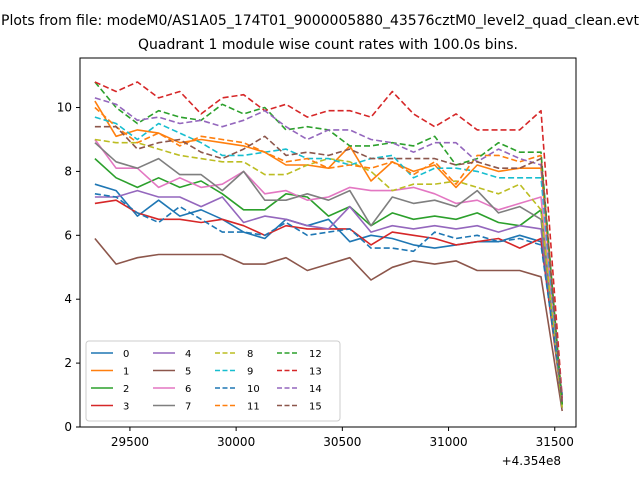 This screenshot has width=640, height=480. I want to click on legend-label-12: 12, so click(315, 354).